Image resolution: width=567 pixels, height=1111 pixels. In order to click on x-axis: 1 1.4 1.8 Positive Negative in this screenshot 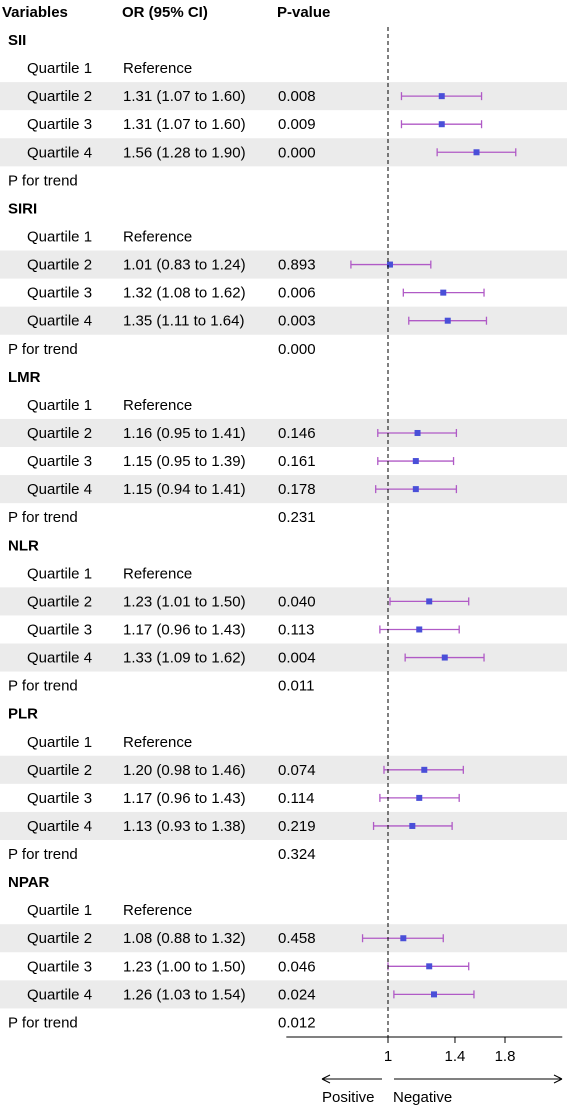, I will do `click(424, 1071)`.